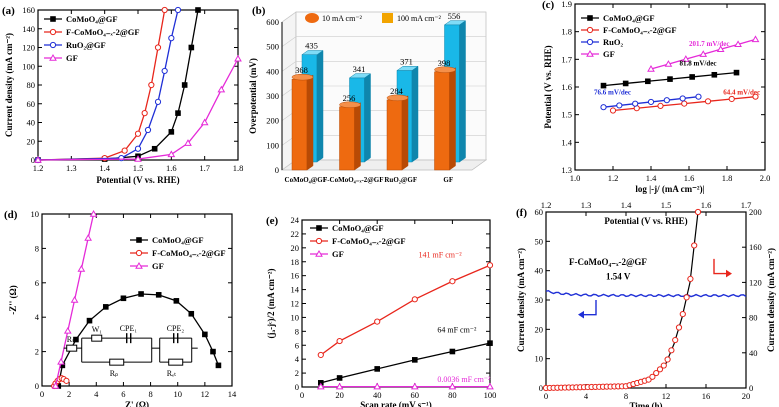  Describe the element at coordinates (295, 220) in the screenshot. I see `y-tick-label: 24` at that location.